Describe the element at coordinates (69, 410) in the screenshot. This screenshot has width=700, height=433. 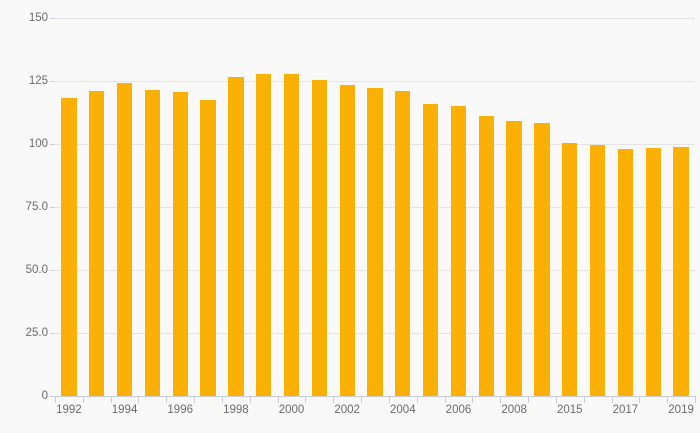
I see `x-tick-label: 1992` at that location.